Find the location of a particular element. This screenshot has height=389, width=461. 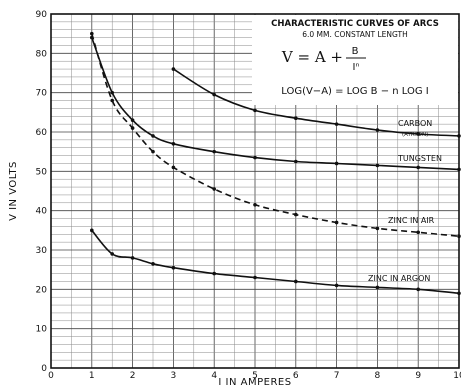

x-tick-label: 3 is located at coordinates (174, 376).